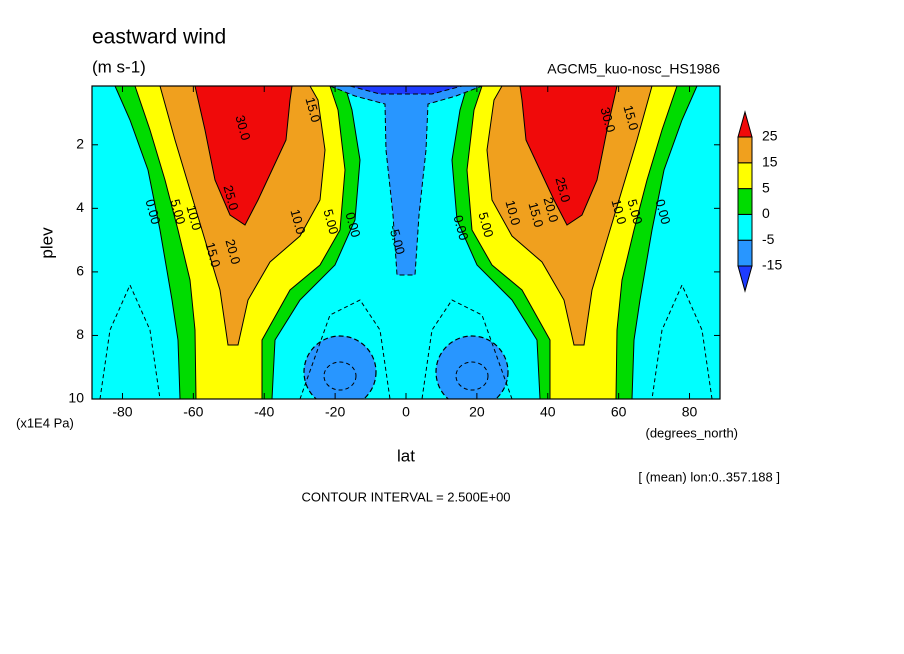  What do you see at coordinates (122, 412) in the screenshot?
I see `x-tick-label: -80` at bounding box center [122, 412].